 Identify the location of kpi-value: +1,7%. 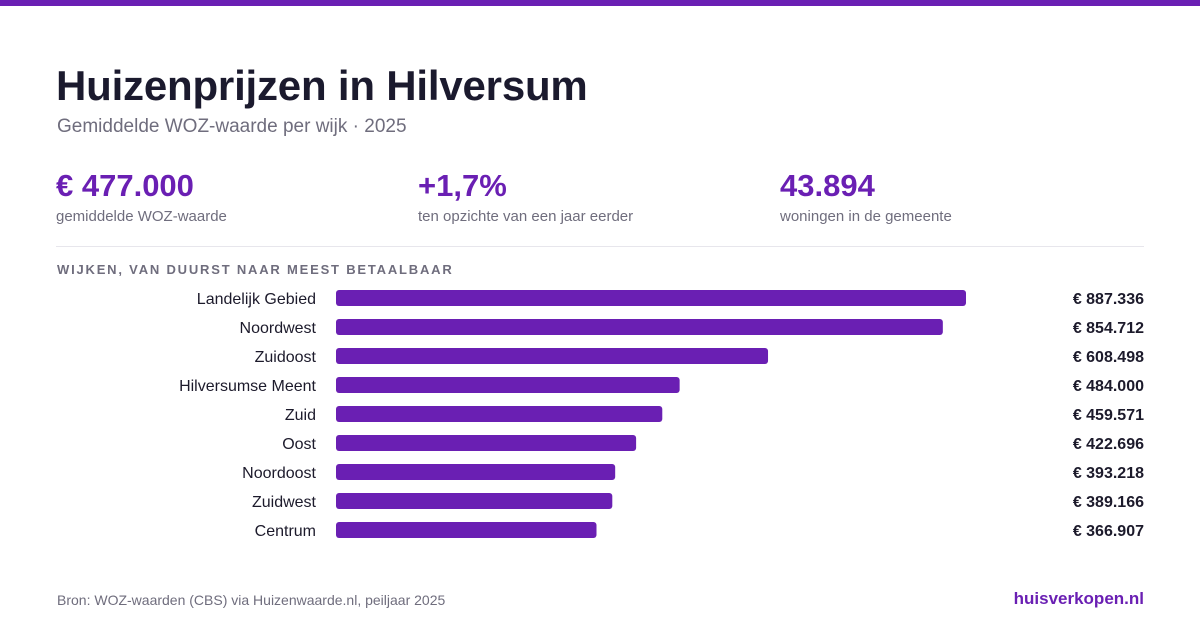
(462, 185).